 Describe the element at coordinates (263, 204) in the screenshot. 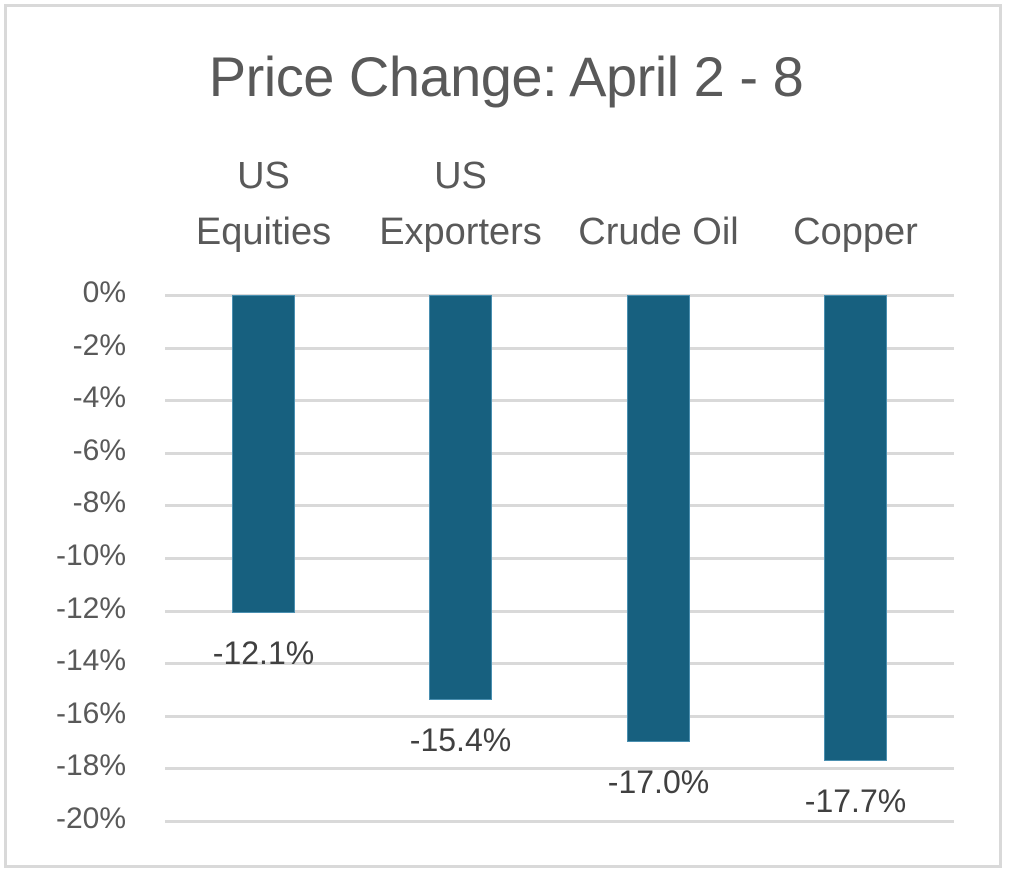

I see `category-label: US Equities` at that location.